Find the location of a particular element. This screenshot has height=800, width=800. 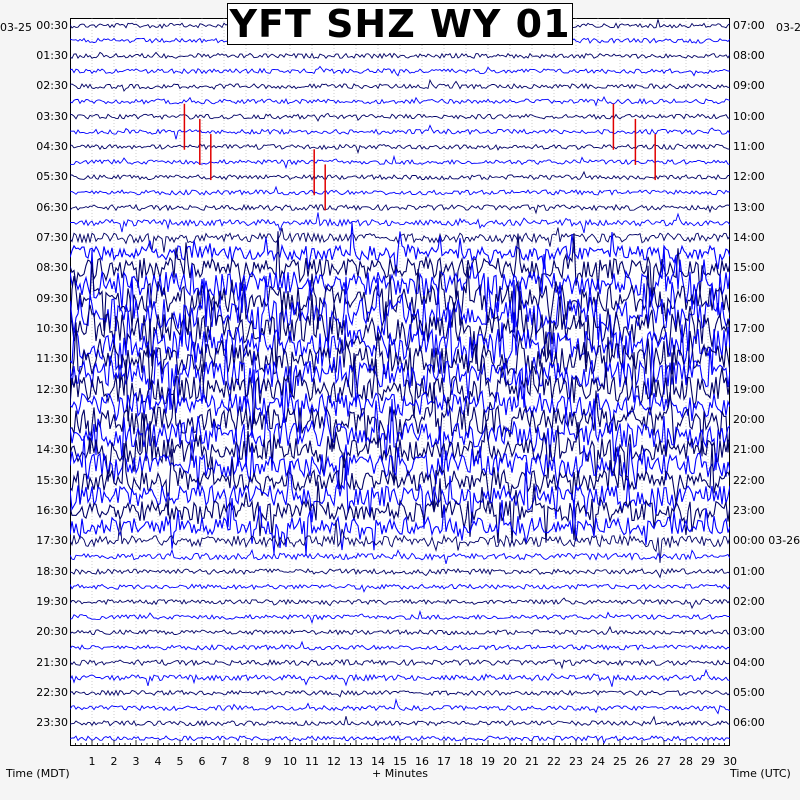

right-time-label: 02:00 is located at coordinates (749, 601).